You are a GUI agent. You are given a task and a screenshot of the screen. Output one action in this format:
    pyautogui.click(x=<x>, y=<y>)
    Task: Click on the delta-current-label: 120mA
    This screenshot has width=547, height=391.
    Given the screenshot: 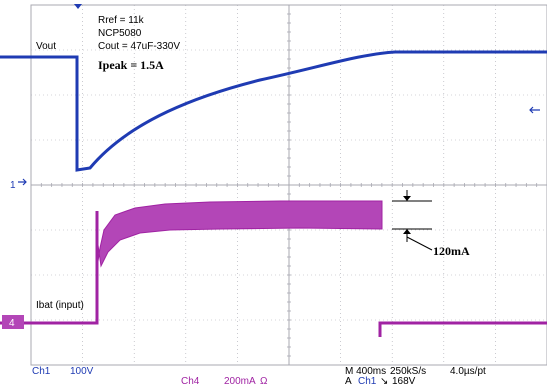 What is the action you would take?
    pyautogui.click(x=451, y=251)
    